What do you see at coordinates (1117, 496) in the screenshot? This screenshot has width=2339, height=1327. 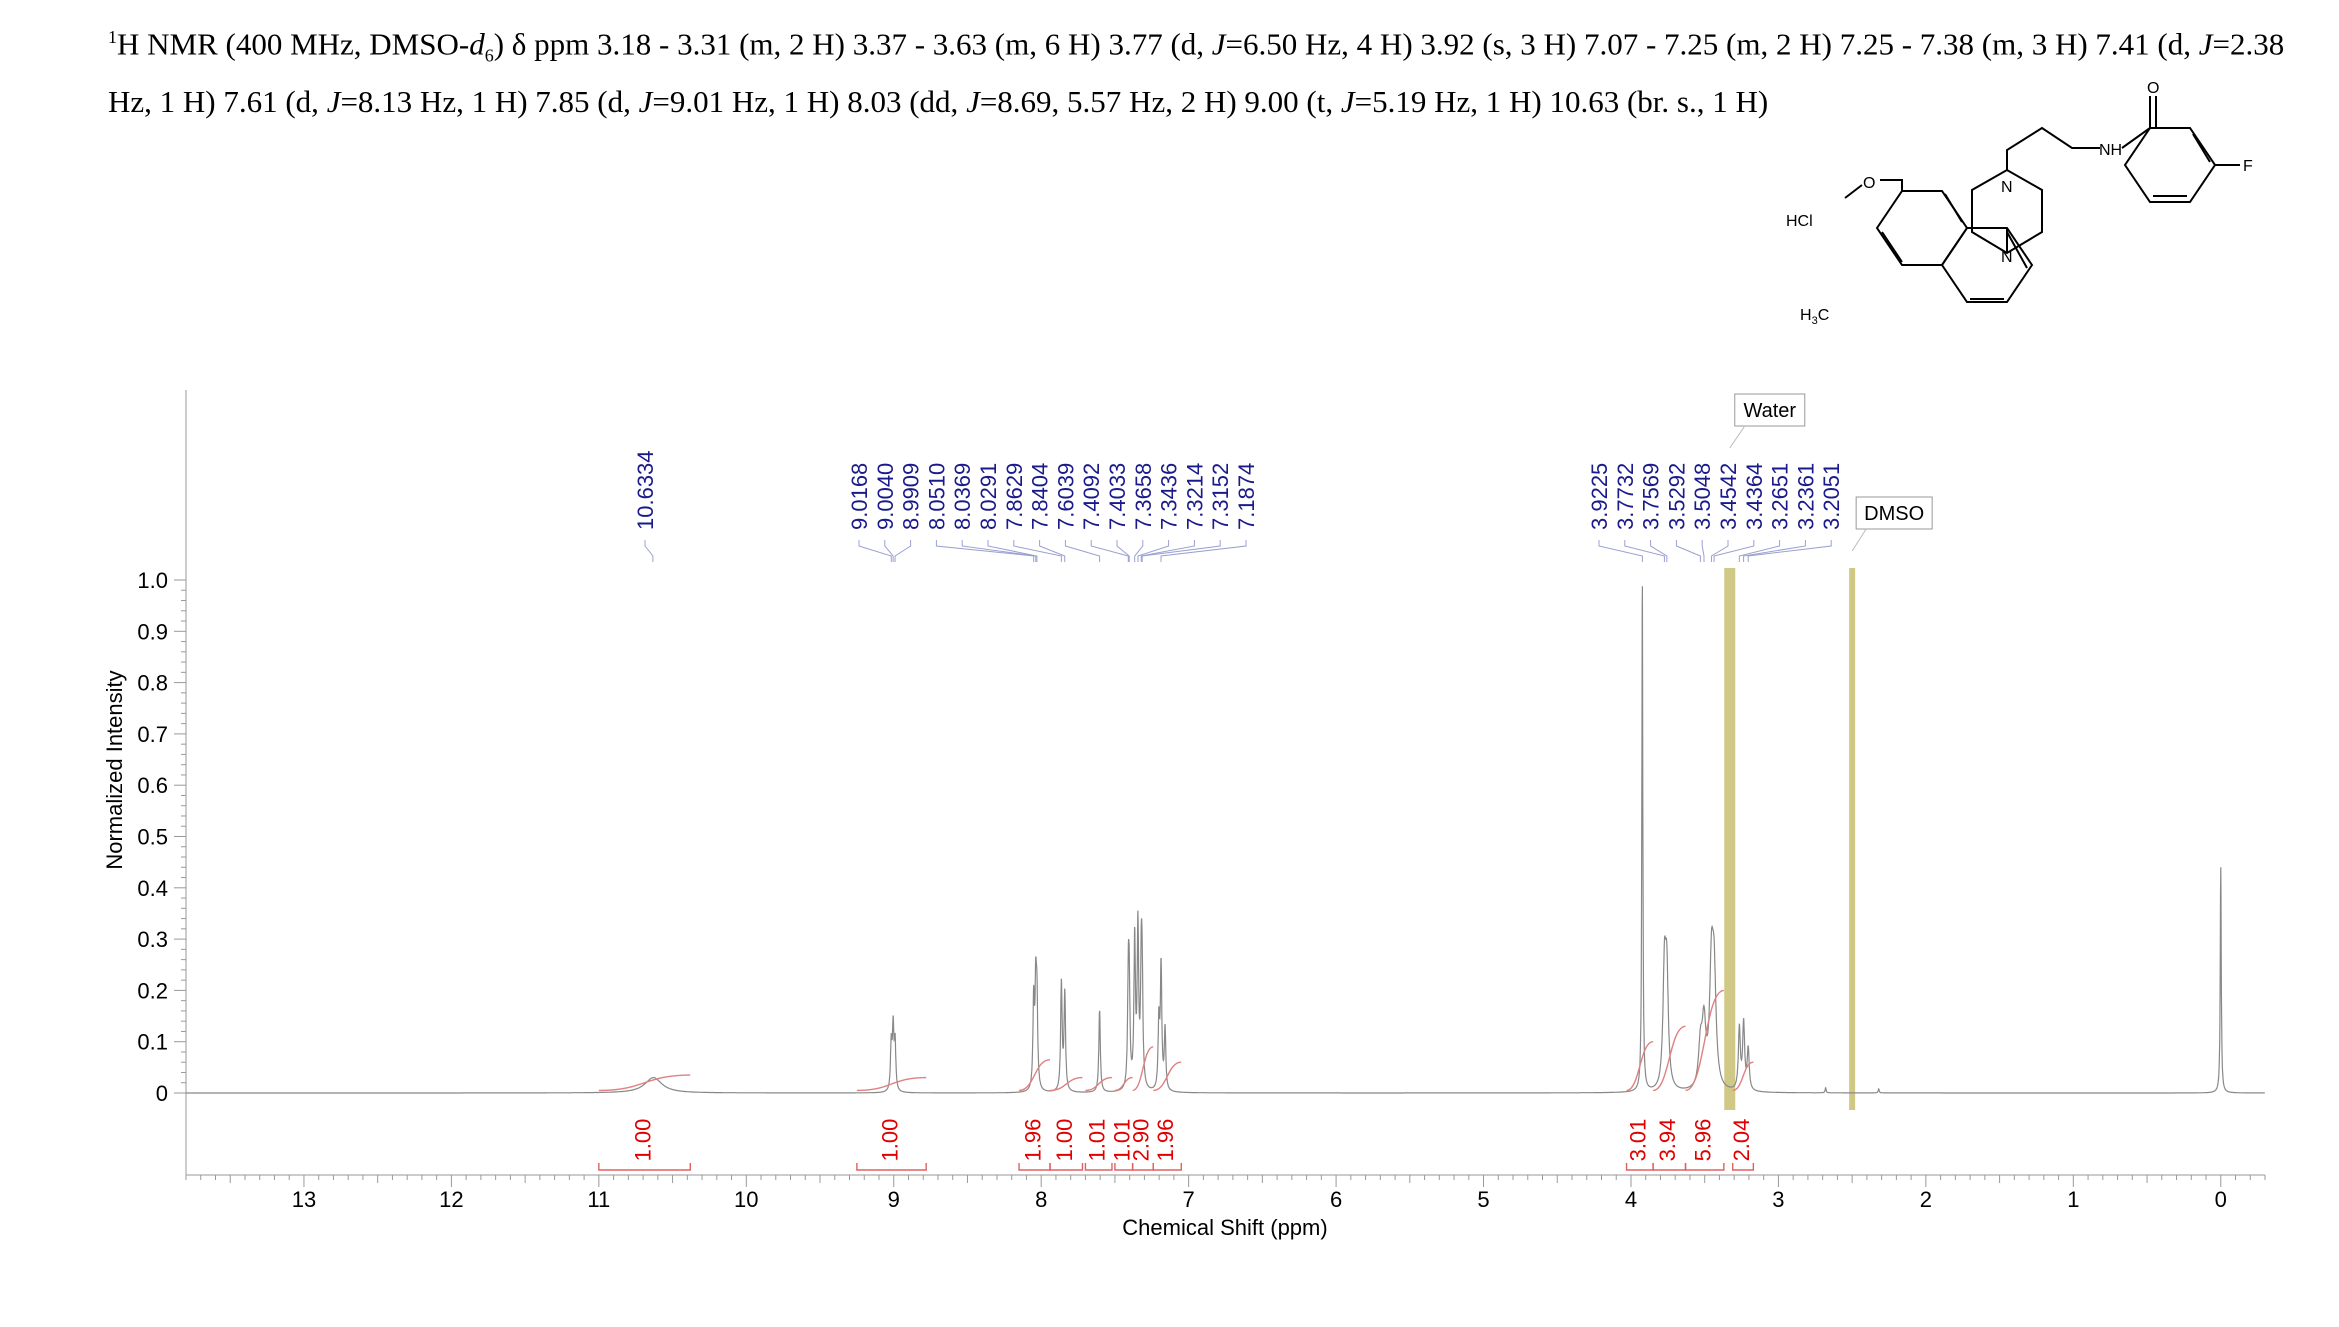 I see `peak-label: 7.4033` at bounding box center [1117, 496].